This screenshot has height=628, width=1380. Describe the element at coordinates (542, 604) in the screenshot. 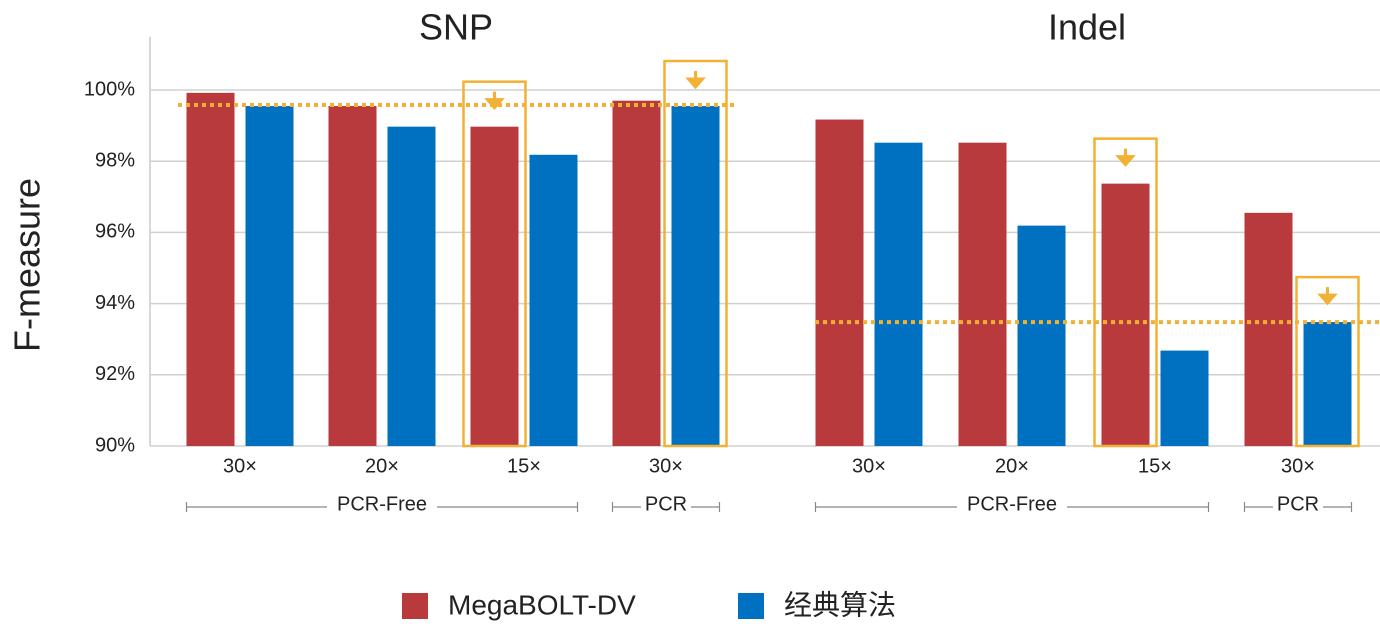

I see `legend-label: MegaBOLT-DV` at that location.